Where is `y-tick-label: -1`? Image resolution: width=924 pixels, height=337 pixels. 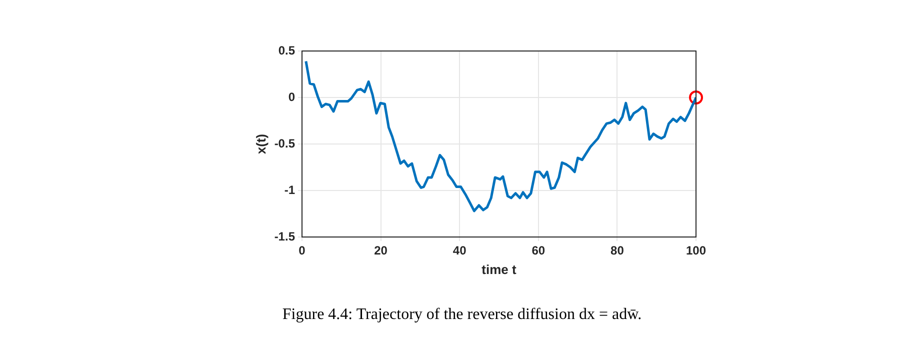 y-tick-label: -1 is located at coordinates (290, 189).